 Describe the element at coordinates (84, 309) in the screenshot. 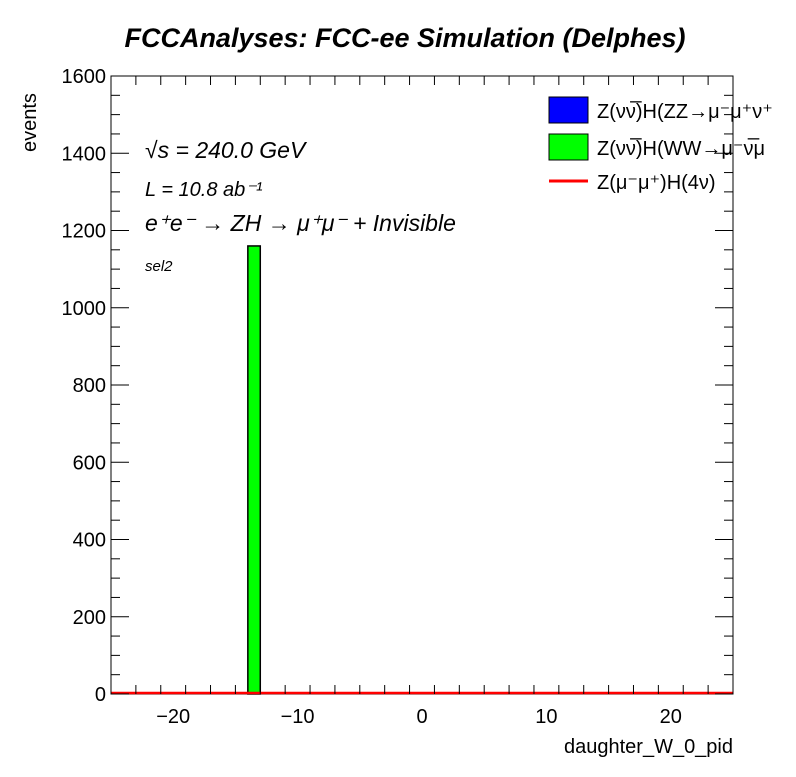

I see `y-tick-label: 1000` at that location.